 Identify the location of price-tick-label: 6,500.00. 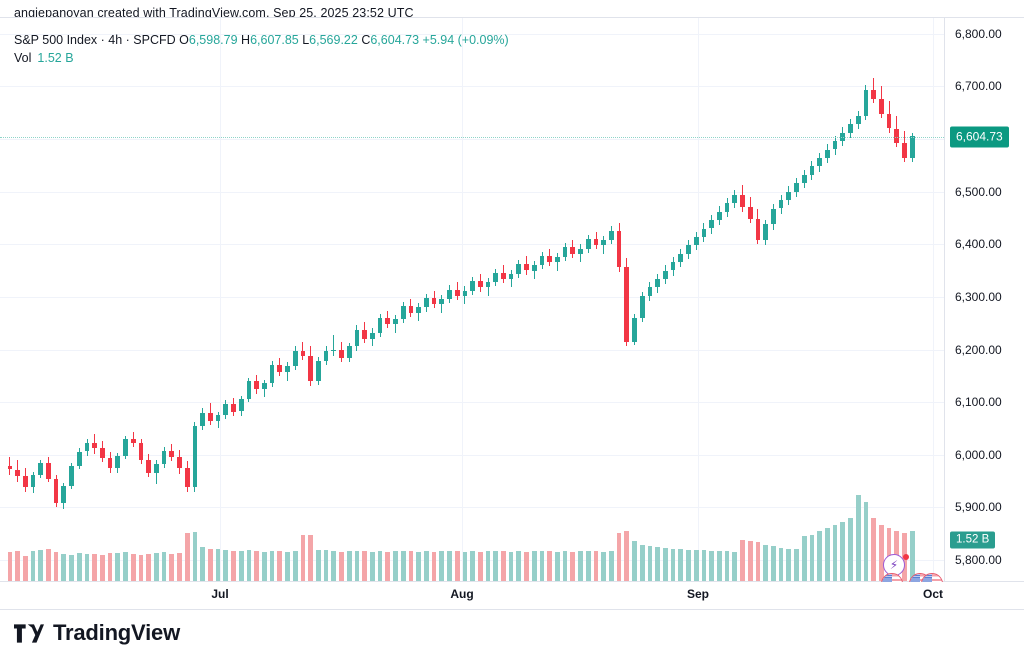
(978, 191).